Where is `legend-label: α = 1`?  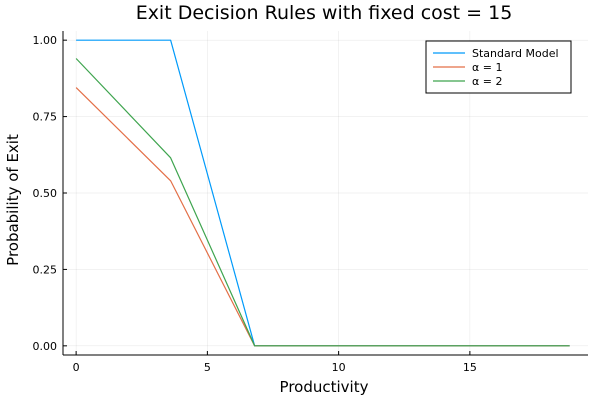 legend-label: α = 1 is located at coordinates (487, 67).